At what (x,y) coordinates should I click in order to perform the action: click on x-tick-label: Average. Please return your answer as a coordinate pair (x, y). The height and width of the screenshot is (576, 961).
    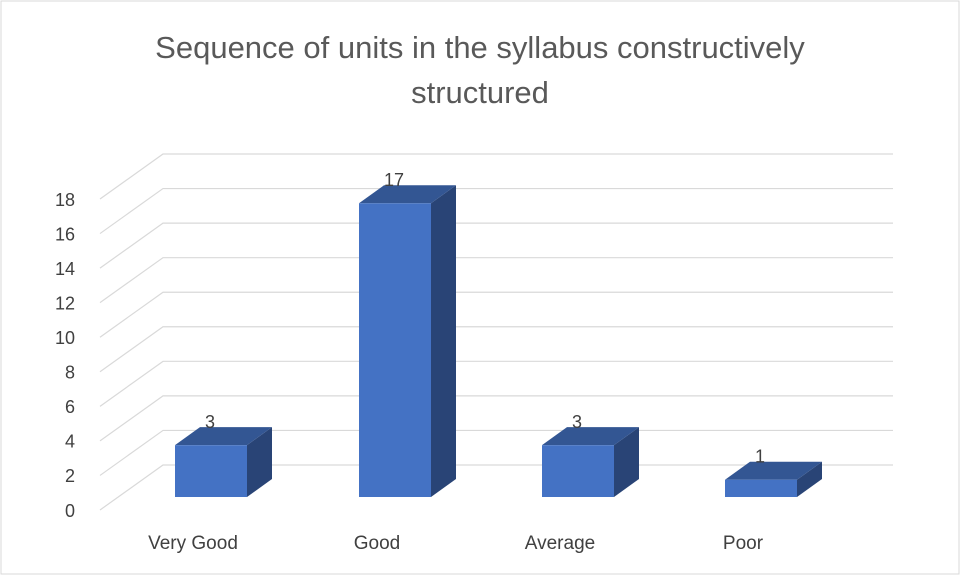
    Looking at the image, I should click on (560, 543).